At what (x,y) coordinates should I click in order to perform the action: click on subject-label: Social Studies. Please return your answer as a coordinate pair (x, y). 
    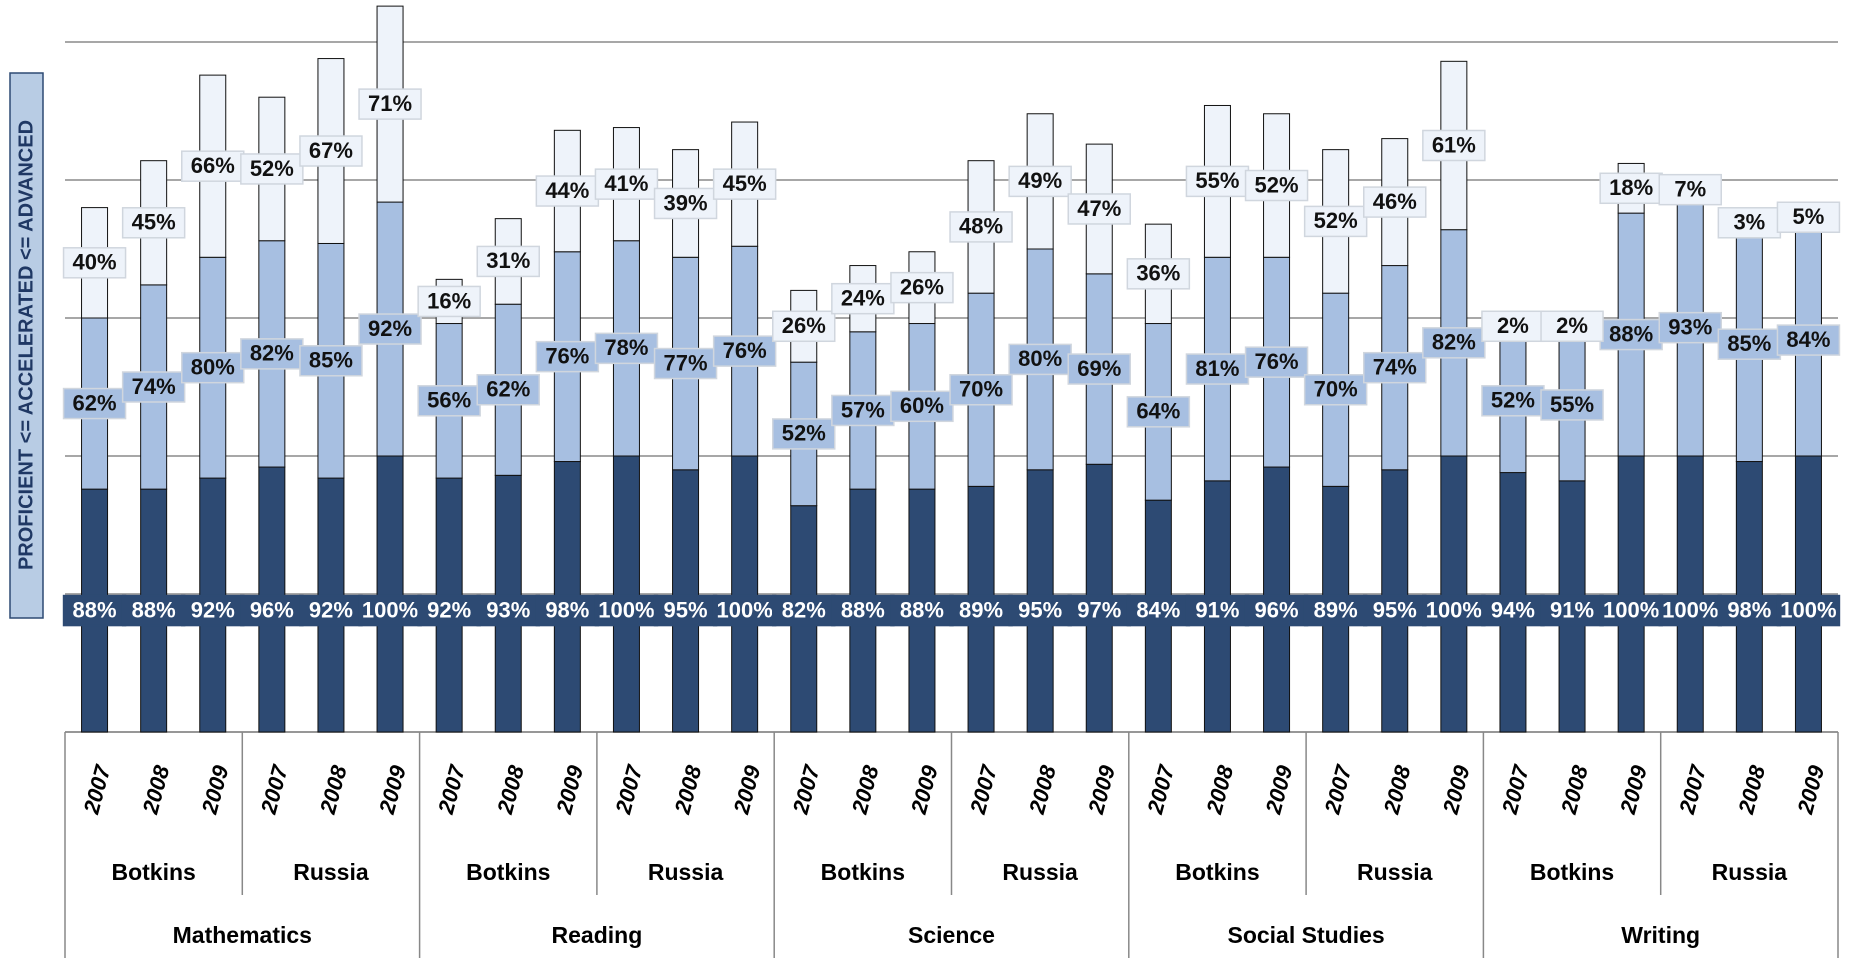
    Looking at the image, I should click on (1305, 935).